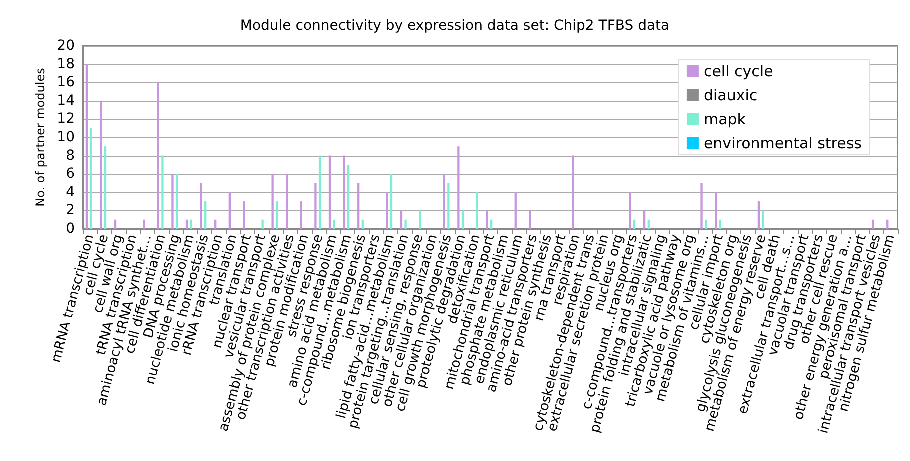 The width and height of the screenshot is (910, 461). What do you see at coordinates (70, 229) in the screenshot?
I see `y-tick-label: 0` at bounding box center [70, 229].